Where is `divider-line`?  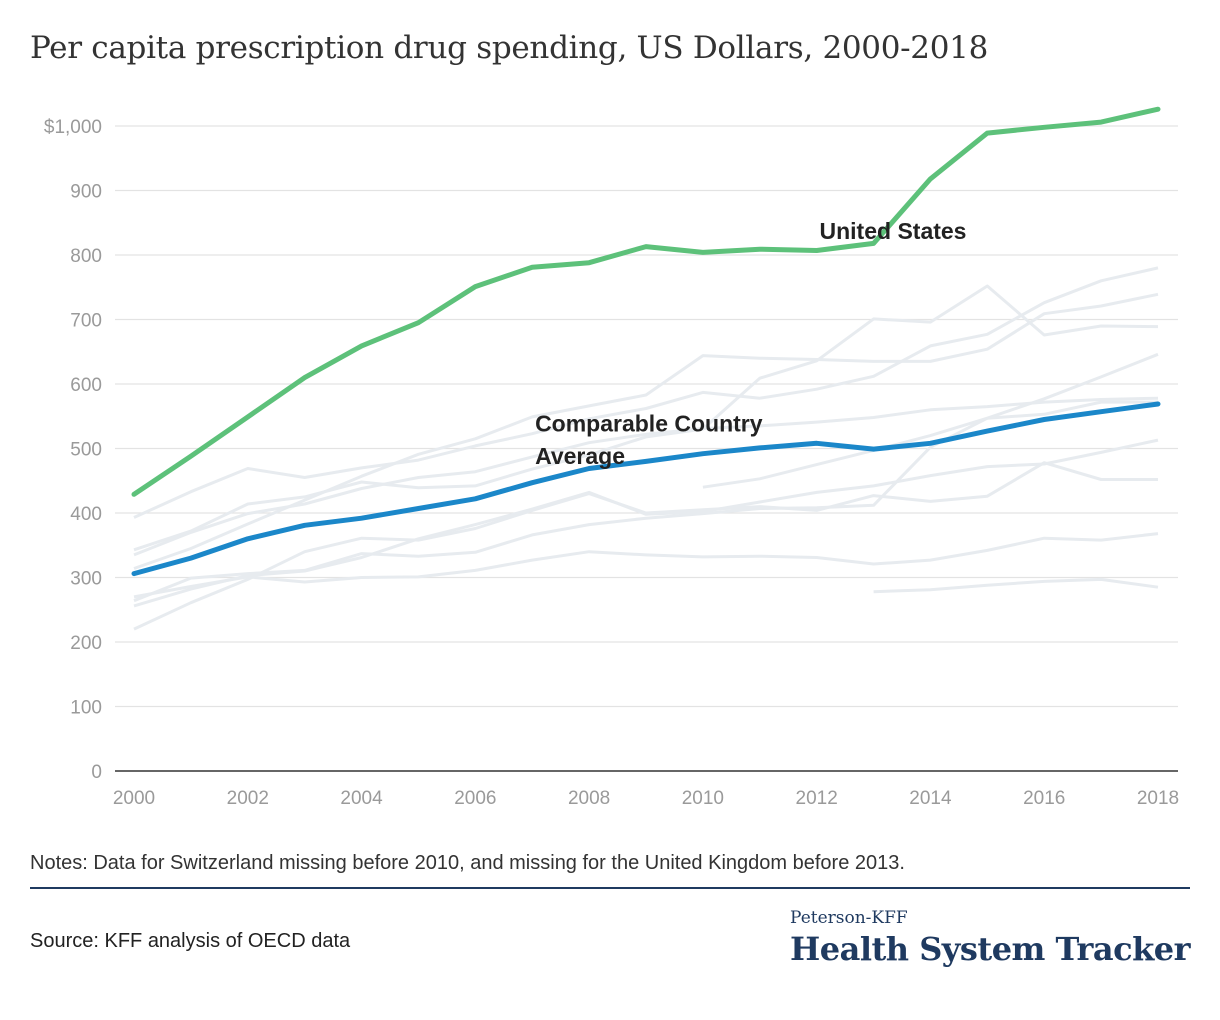 divider-line is located at coordinates (610, 888).